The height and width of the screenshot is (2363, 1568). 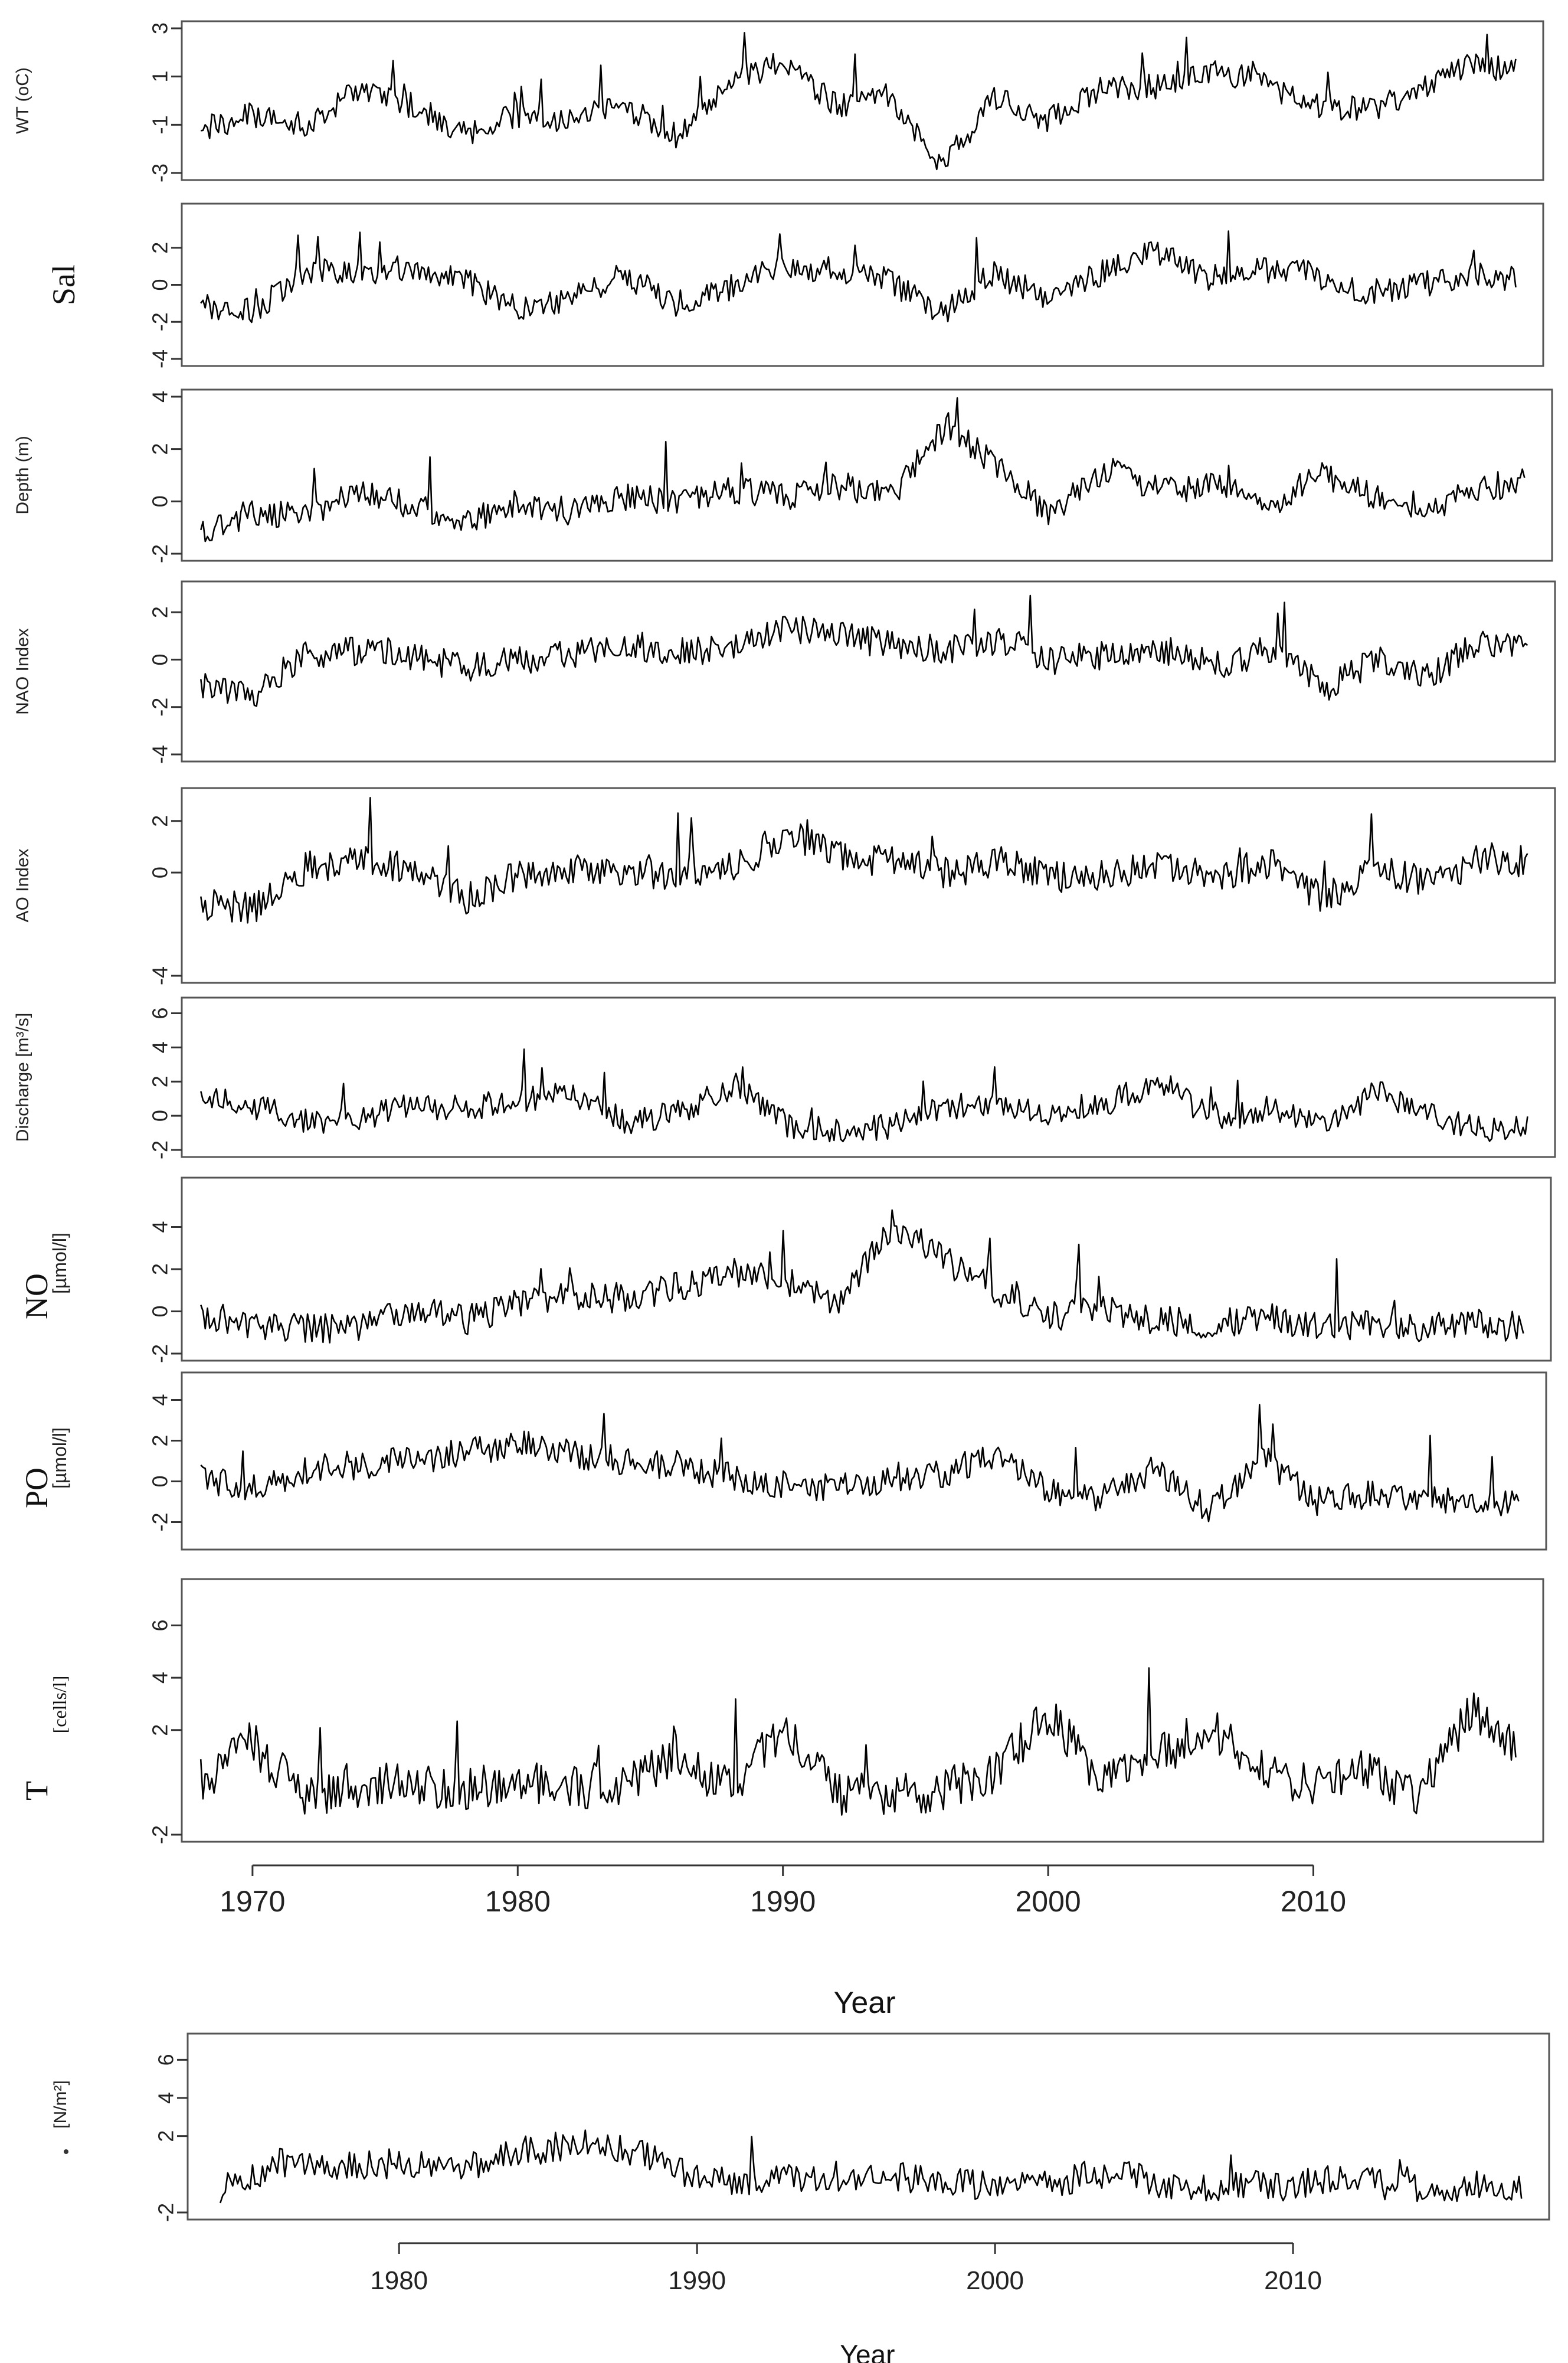 I want to click on y-axis-label: AO Index, so click(x=22, y=885).